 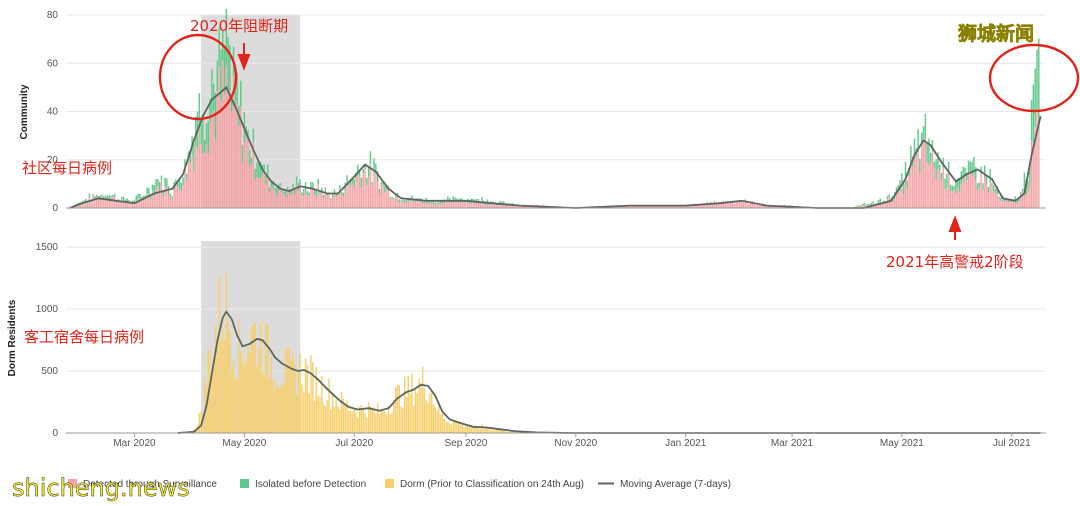 I want to click on x-tick-label: Jan 2021, so click(x=686, y=443).